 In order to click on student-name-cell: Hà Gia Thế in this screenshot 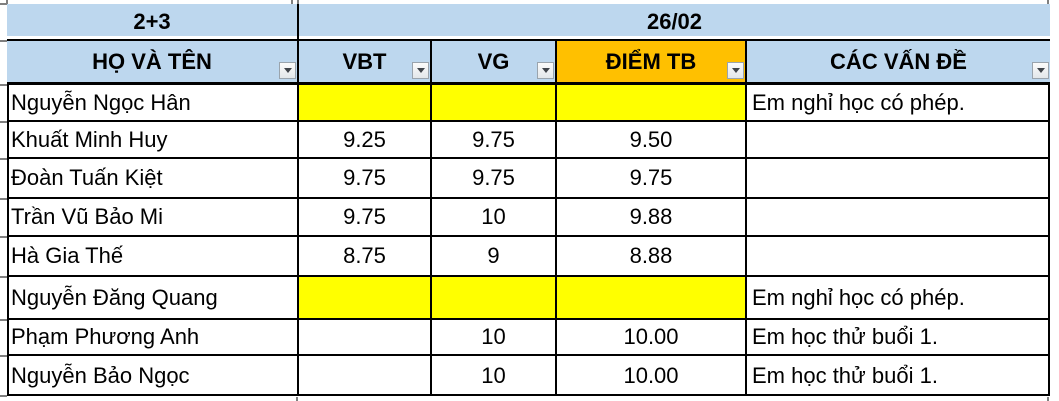, I will do `click(153, 257)`.